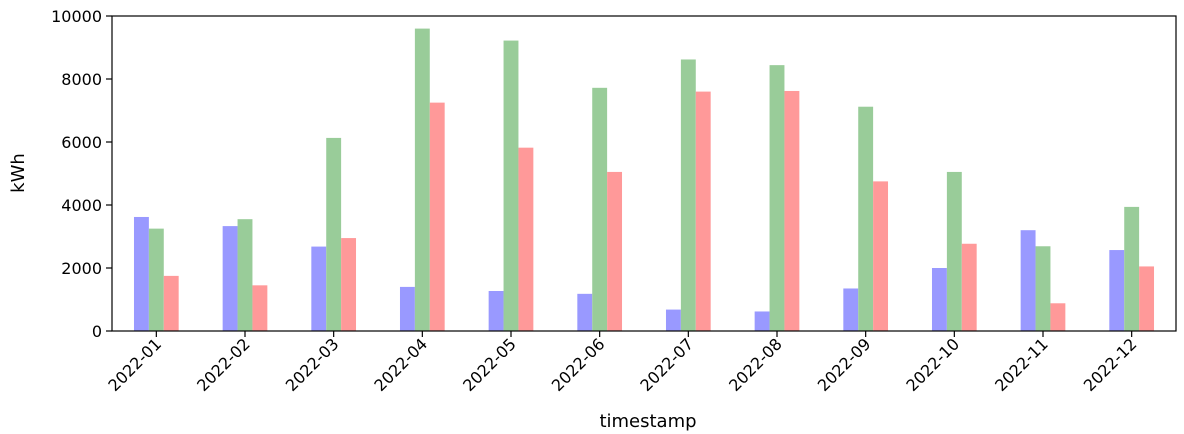  I want to click on y-tick-label: 10000, so click(76, 16).